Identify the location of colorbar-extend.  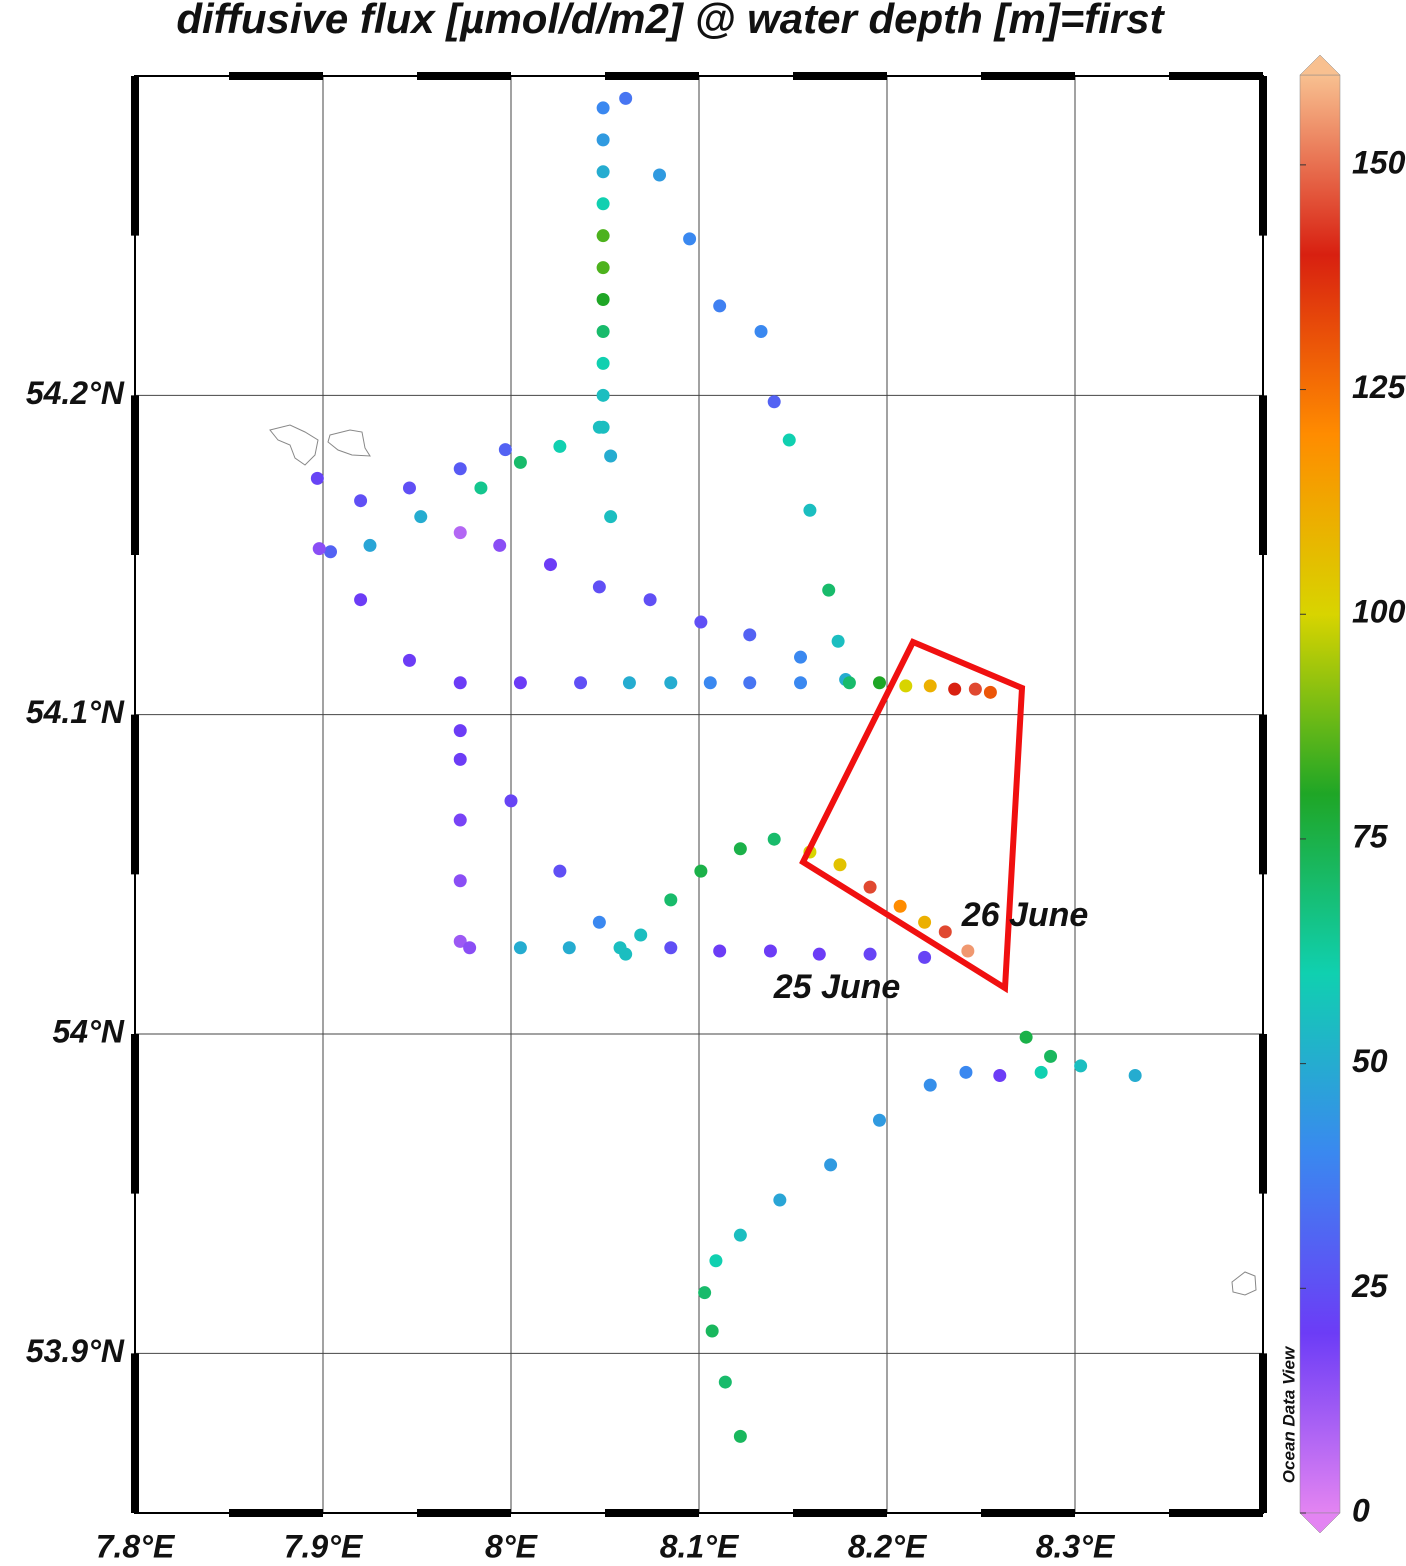
(1320, 1523).